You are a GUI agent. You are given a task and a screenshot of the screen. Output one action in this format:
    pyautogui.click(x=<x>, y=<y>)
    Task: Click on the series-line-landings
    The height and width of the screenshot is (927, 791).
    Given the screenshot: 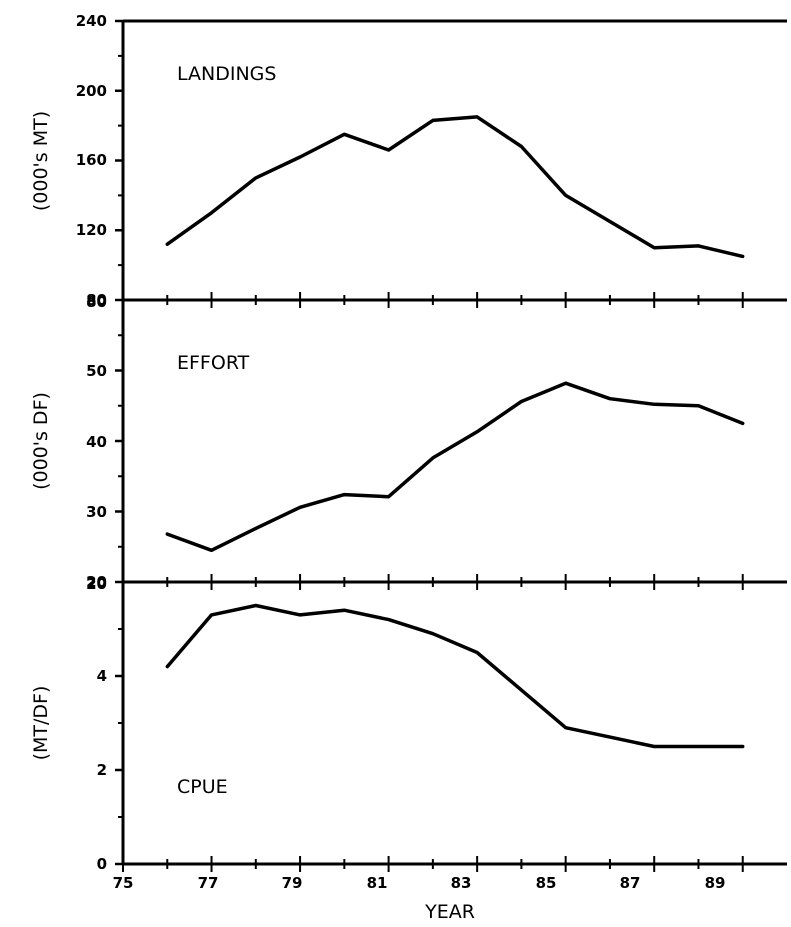 What is the action you would take?
    pyautogui.click(x=455, y=187)
    